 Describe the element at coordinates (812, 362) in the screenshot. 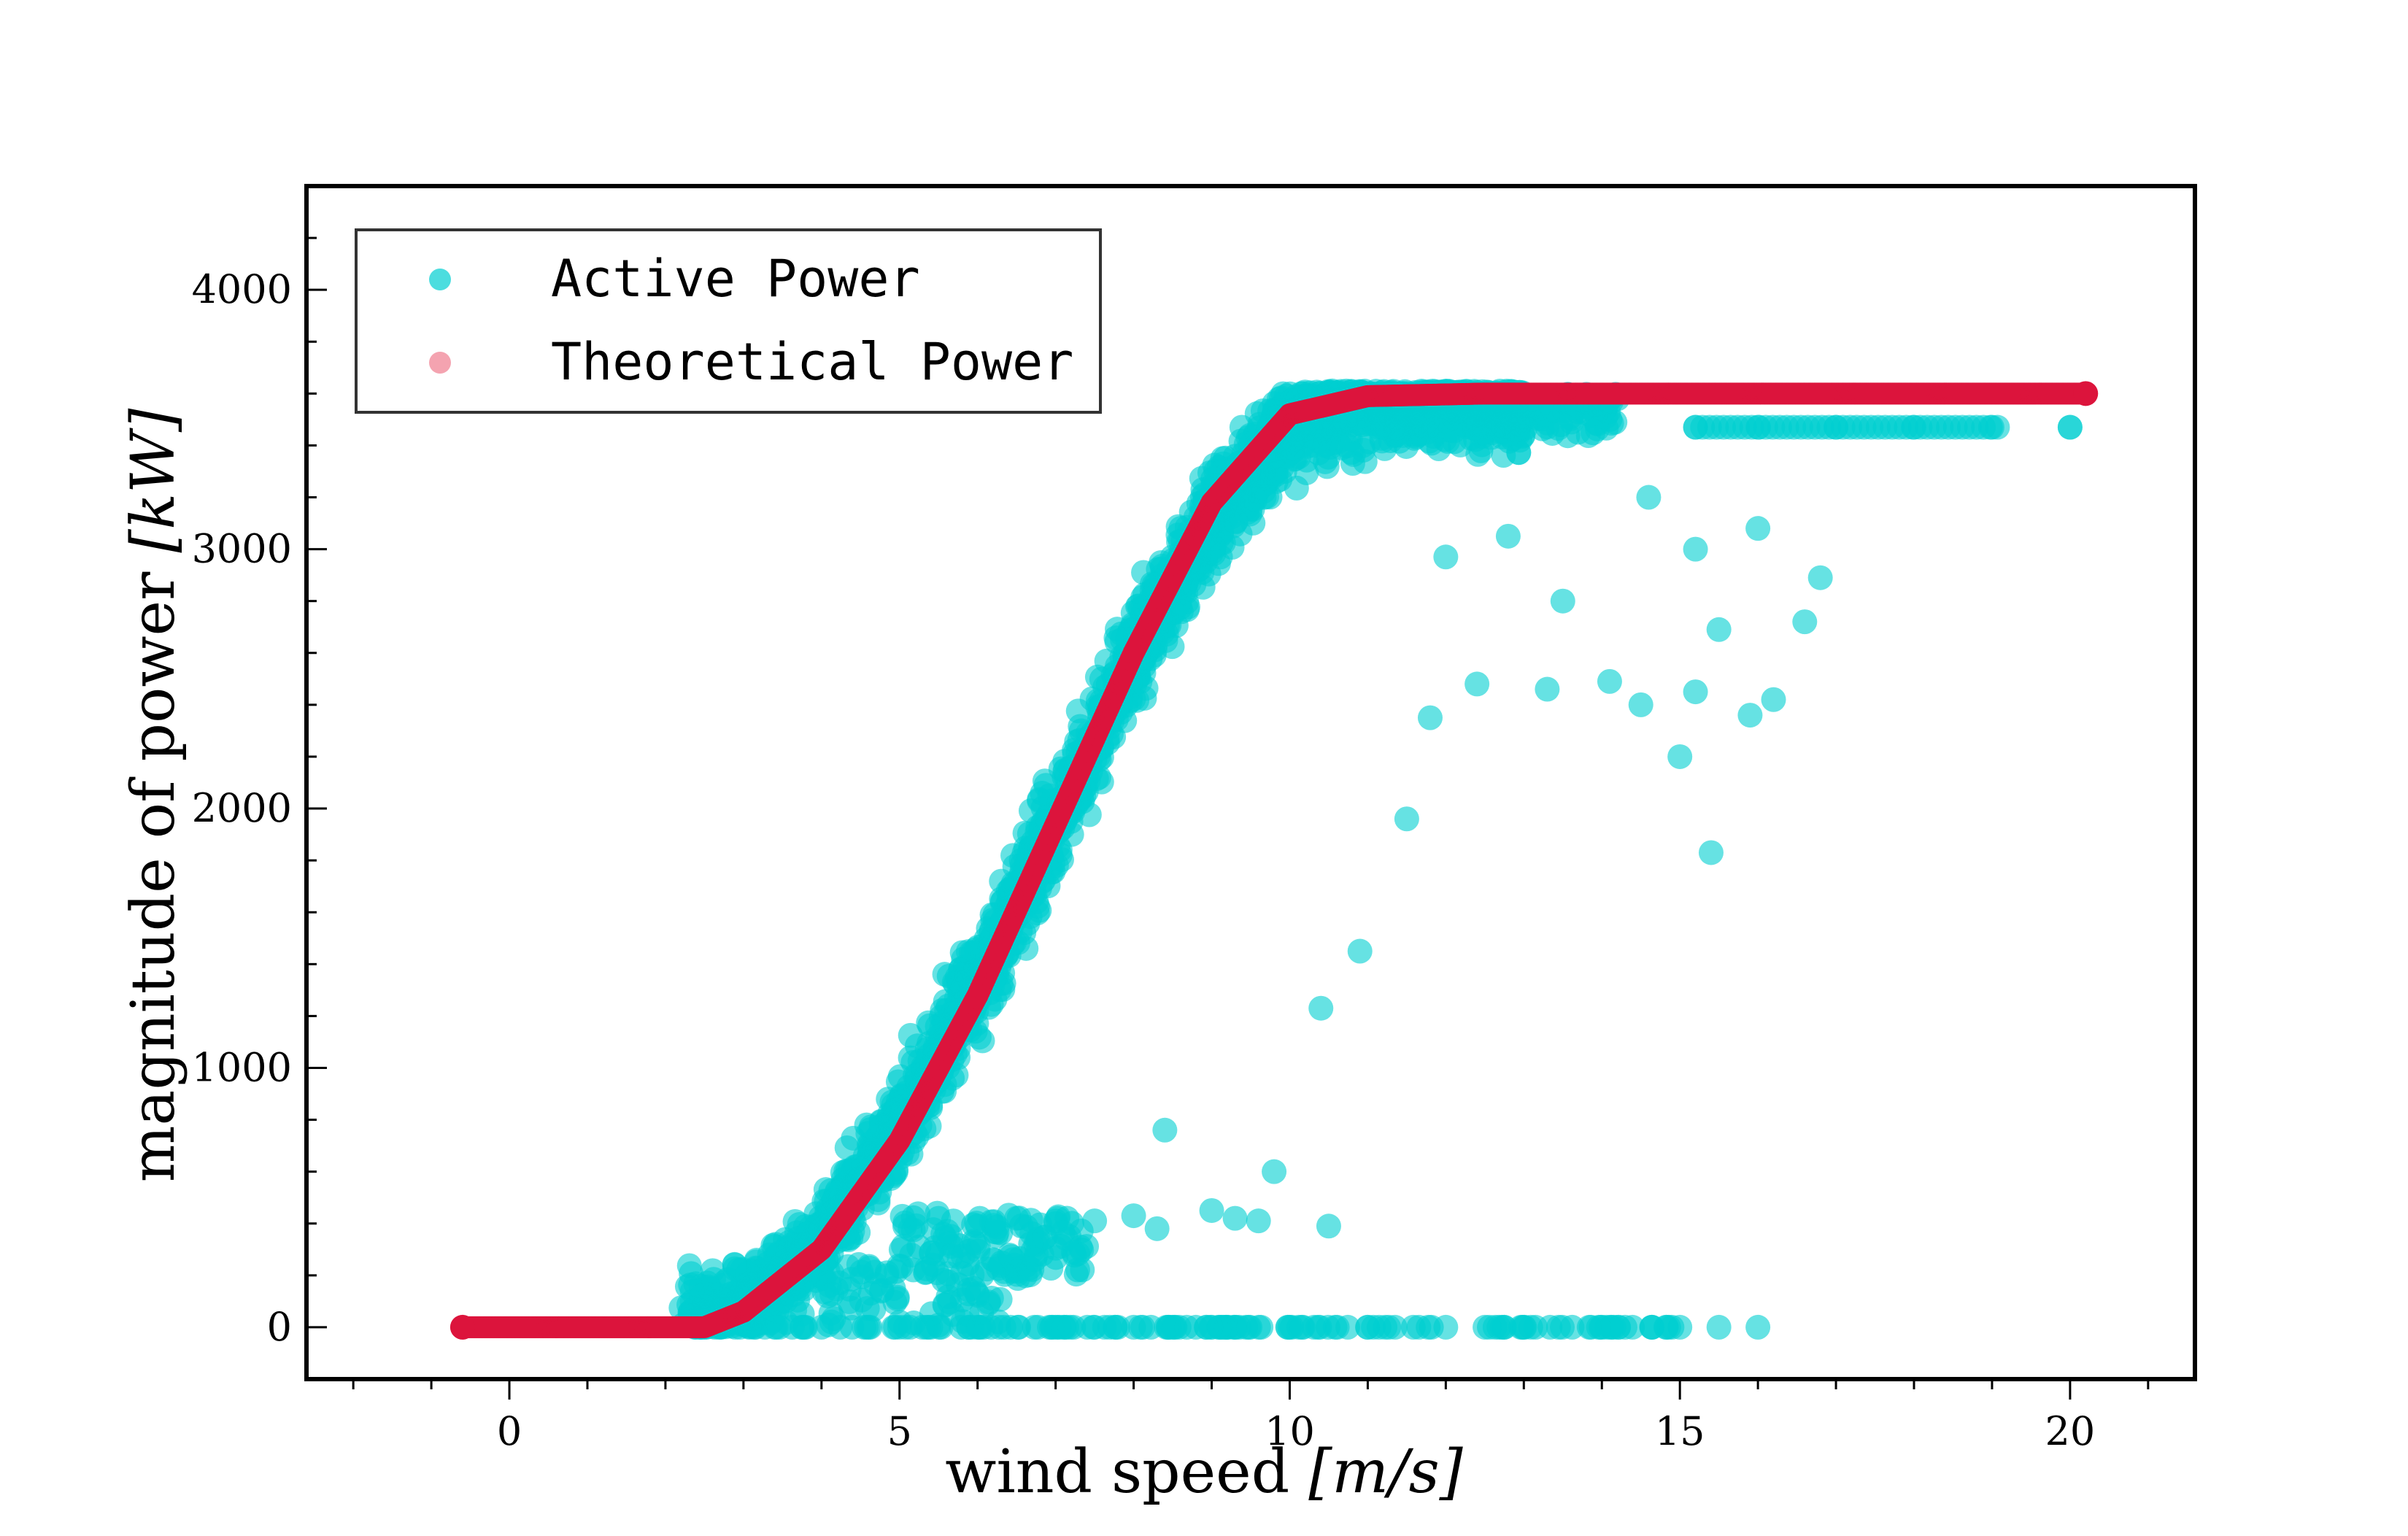

I see `legend-label-theoretical-power: Theoretical Power` at that location.